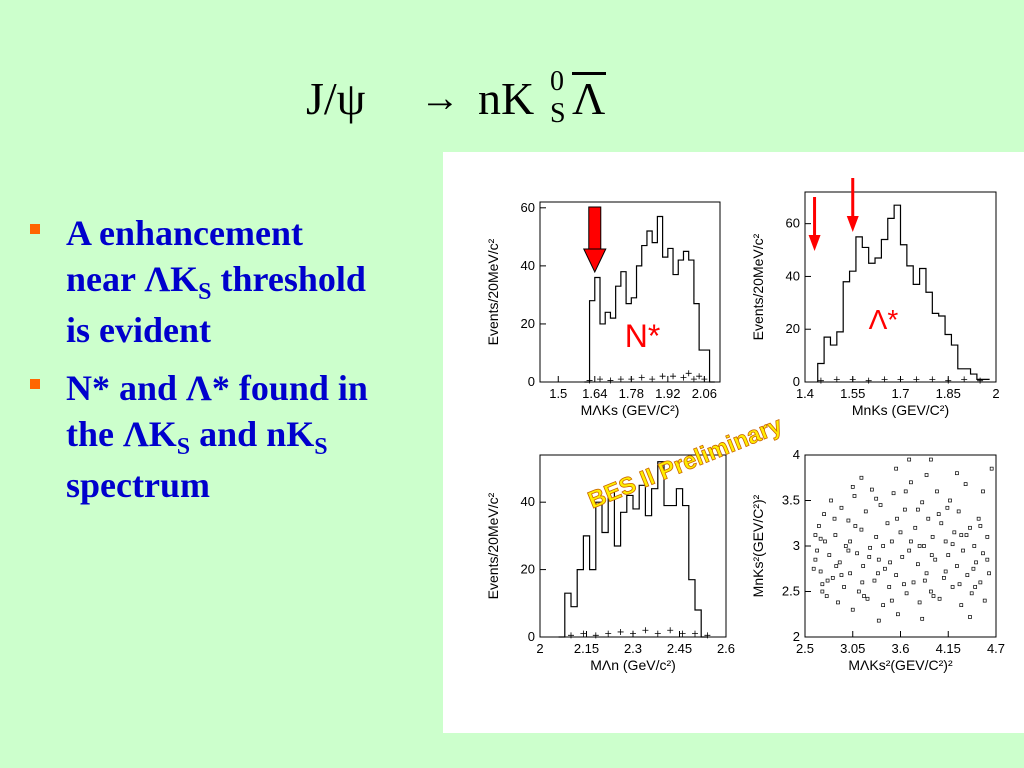 The image size is (1024, 768). What do you see at coordinates (586, 648) in the screenshot?
I see `x-tick-label: 2.15` at bounding box center [586, 648].